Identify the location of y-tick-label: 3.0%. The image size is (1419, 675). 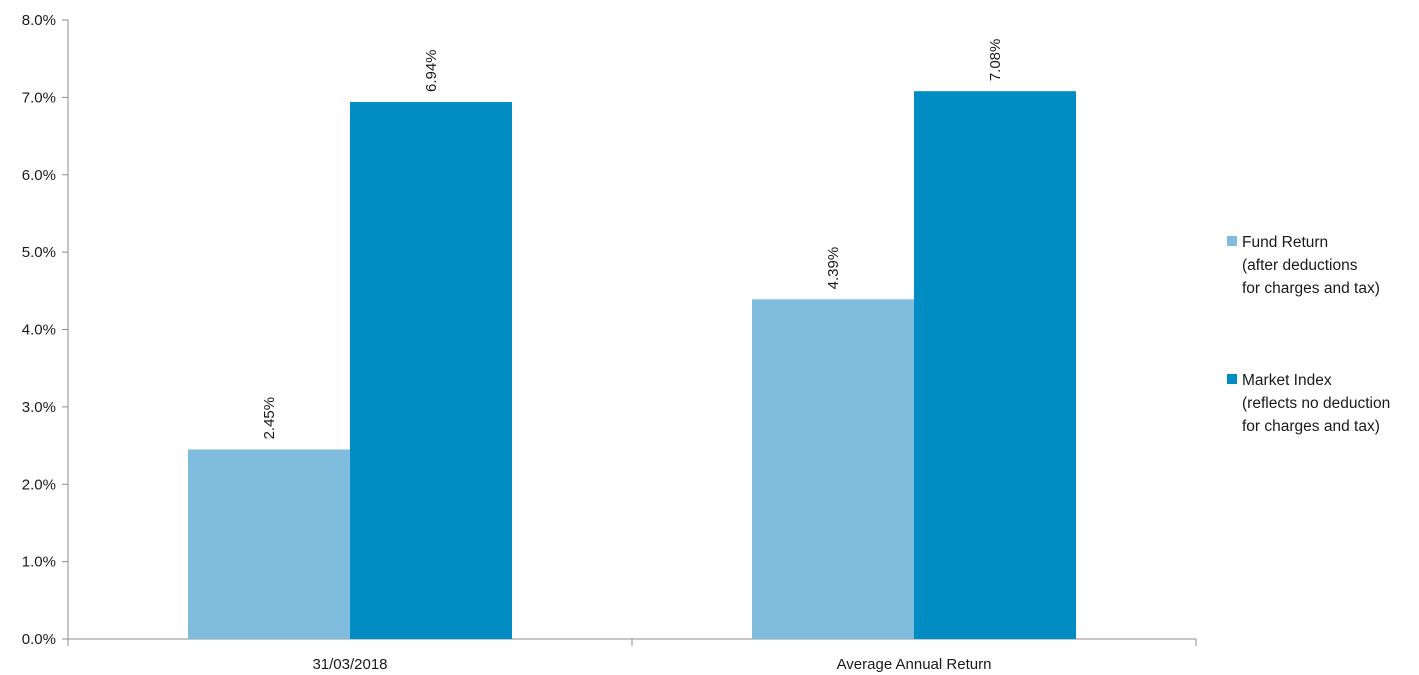
(39, 407).